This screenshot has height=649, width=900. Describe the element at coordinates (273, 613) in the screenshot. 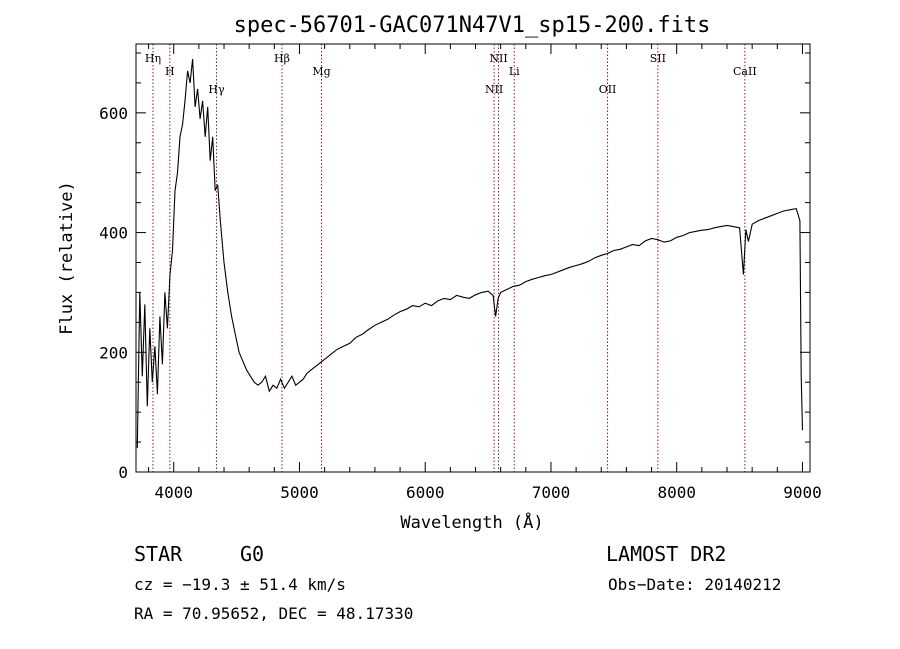

I see `coordinates-text: RA = 70.95652, DEC = 48.17330` at that location.